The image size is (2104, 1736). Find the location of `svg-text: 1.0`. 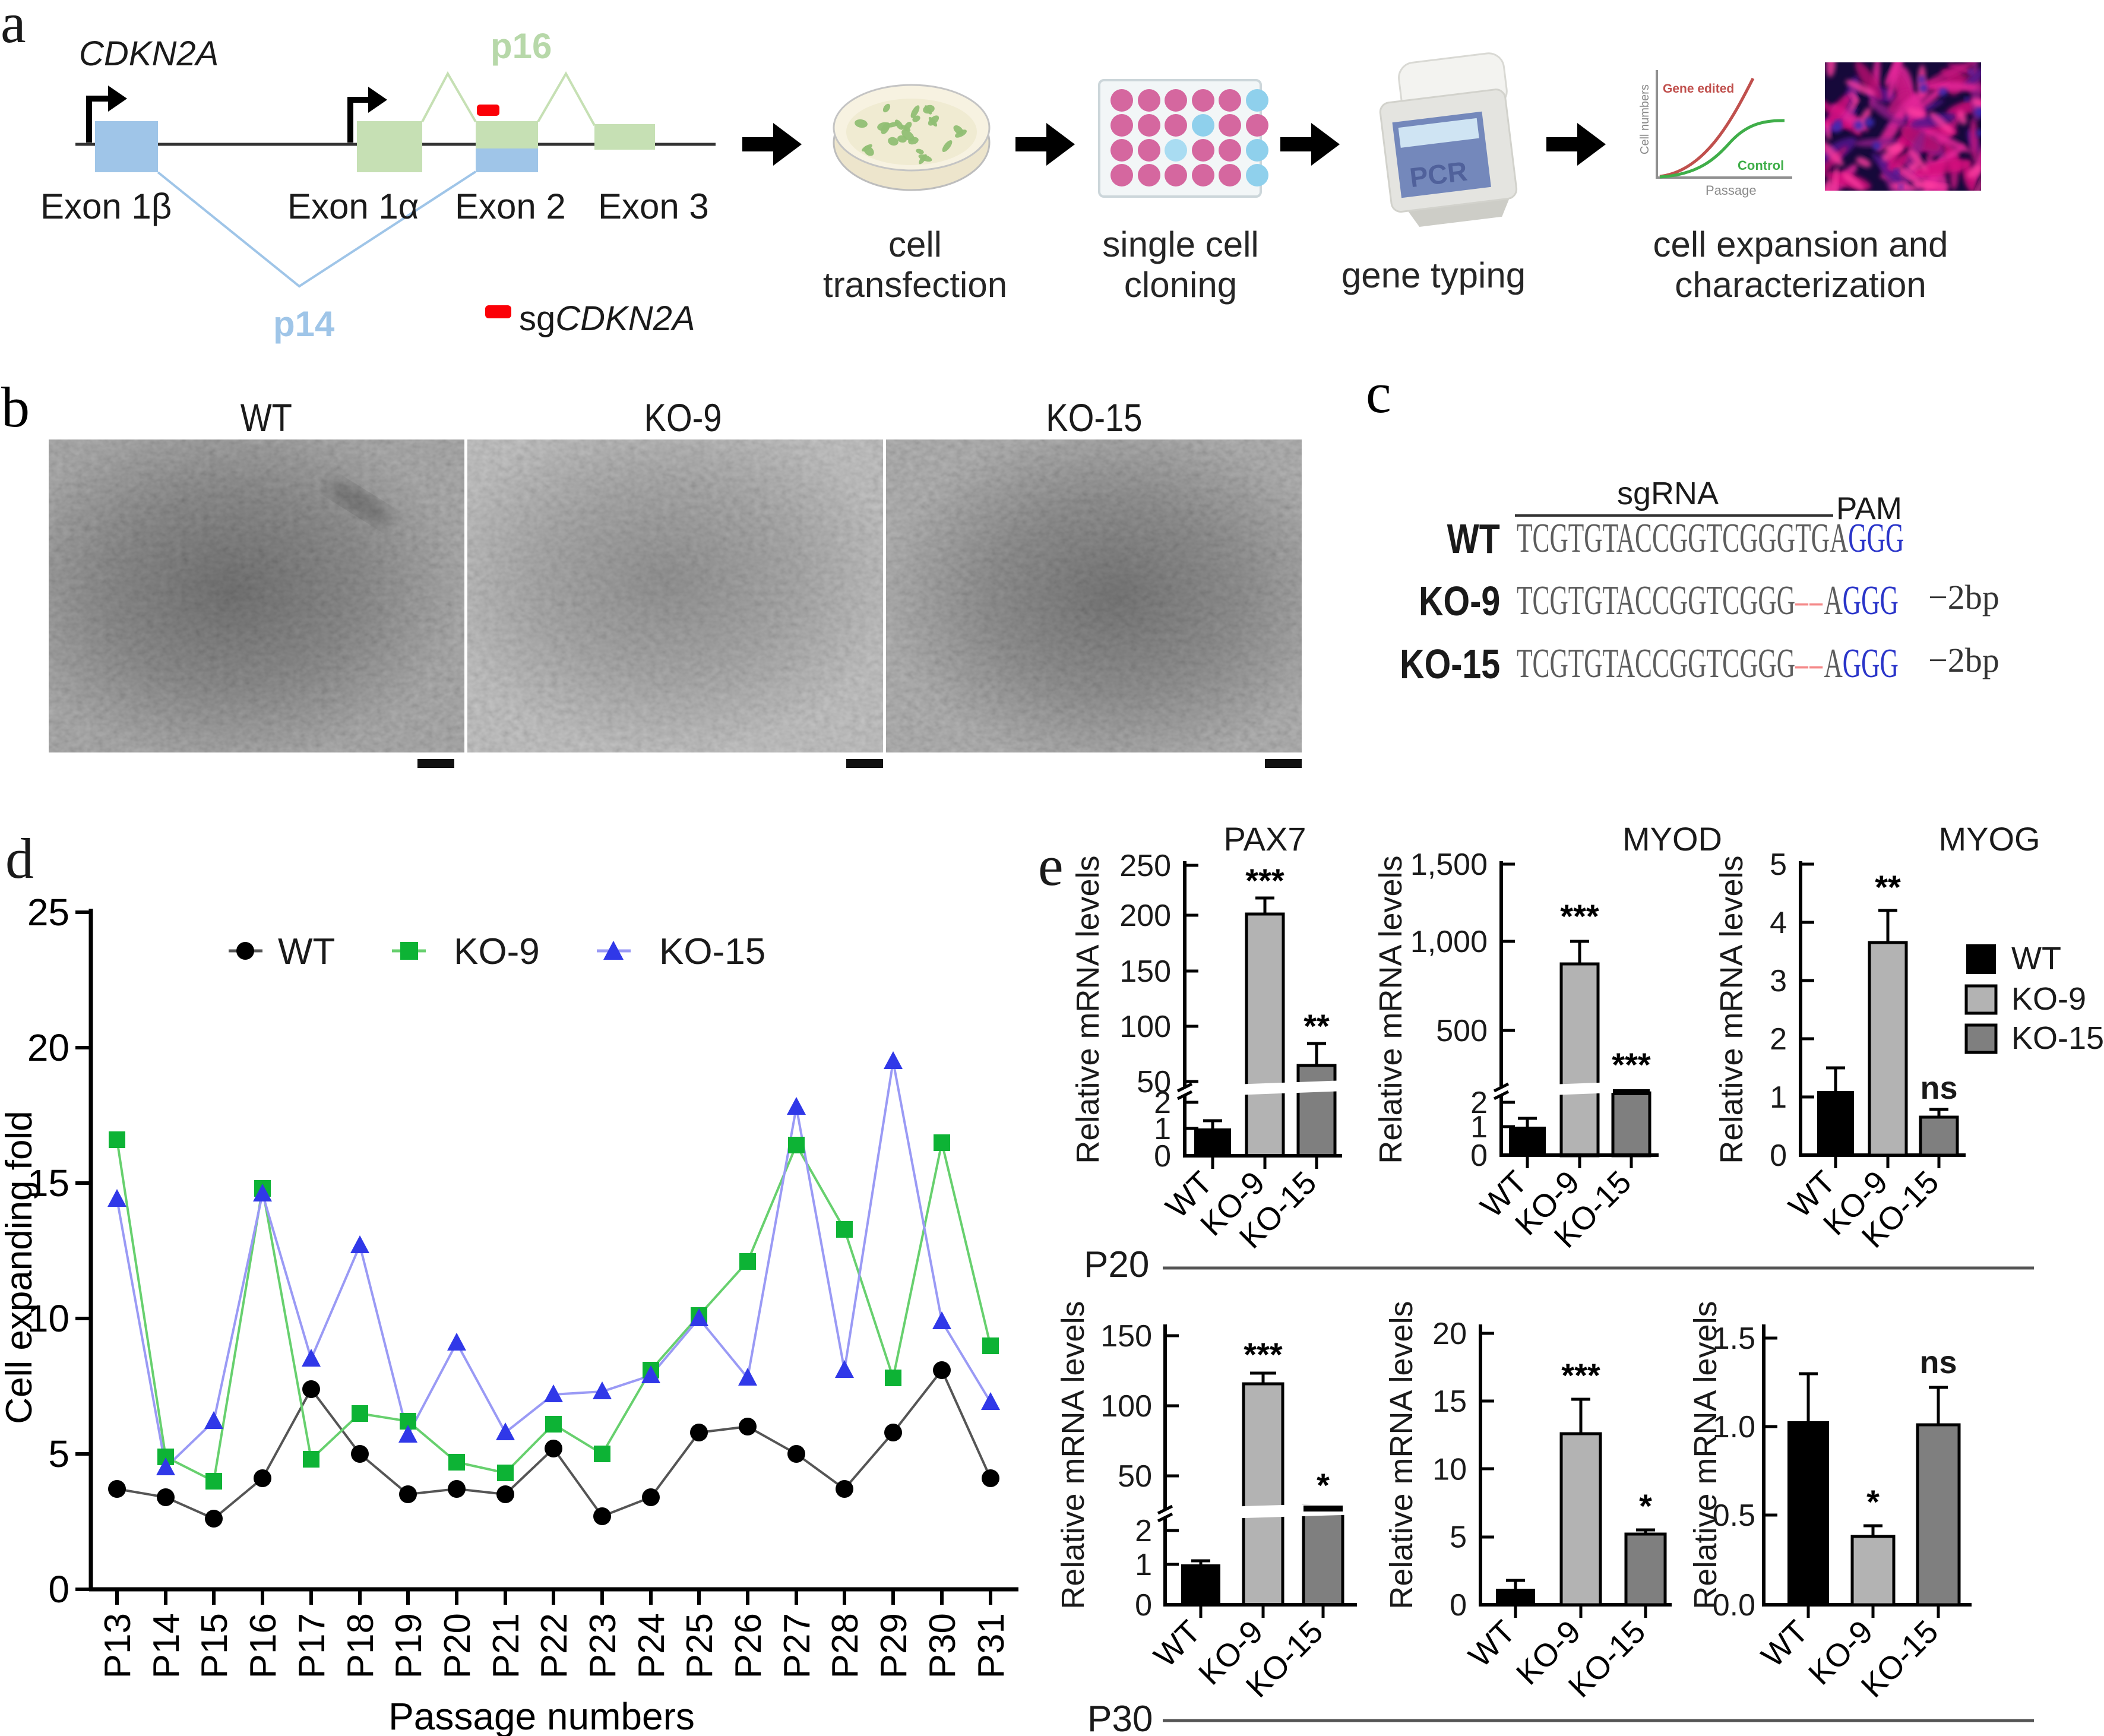

svg-text: 1.0 is located at coordinates (1734, 1427).